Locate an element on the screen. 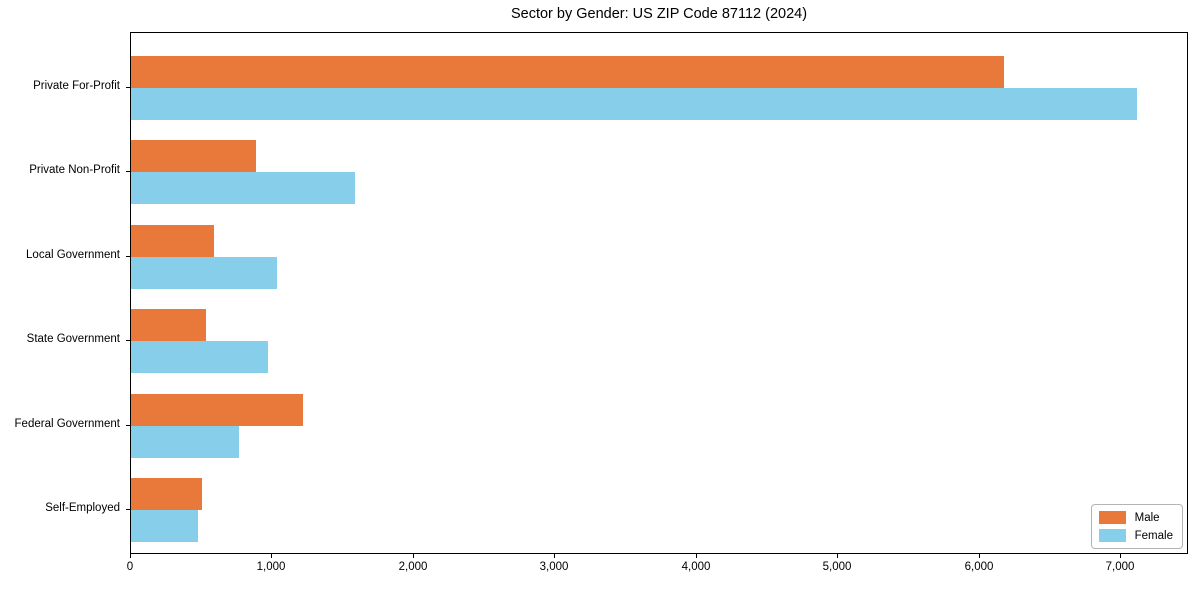 This screenshot has height=600, width=1200. legend-entry-male: Male is located at coordinates (1135, 517).